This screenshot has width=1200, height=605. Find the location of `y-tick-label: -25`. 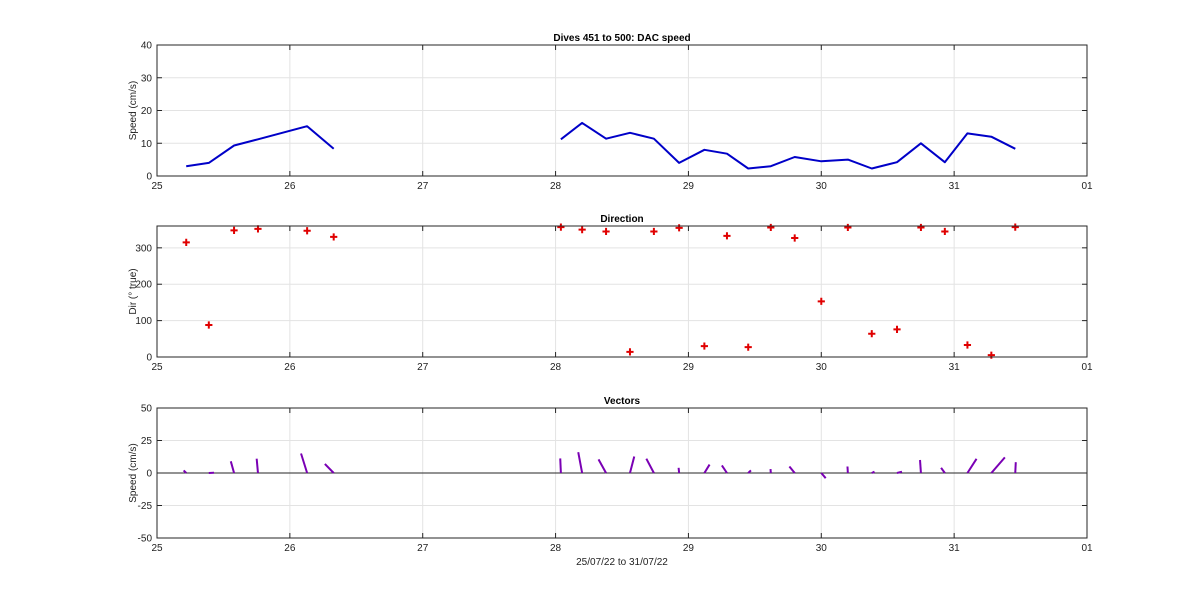

y-tick-label: -25 is located at coordinates (145, 506).